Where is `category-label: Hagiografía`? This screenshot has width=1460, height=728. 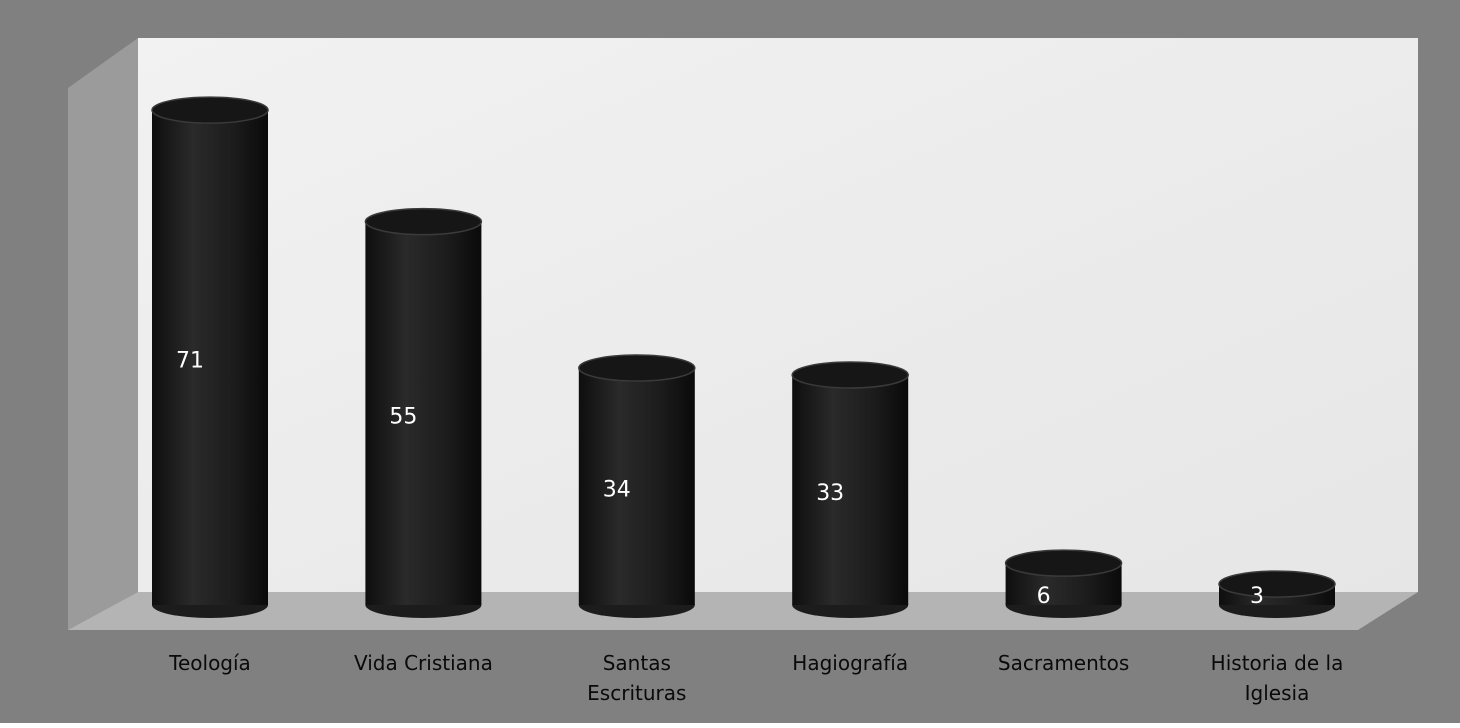
category-label: Hagiografía is located at coordinates (850, 663).